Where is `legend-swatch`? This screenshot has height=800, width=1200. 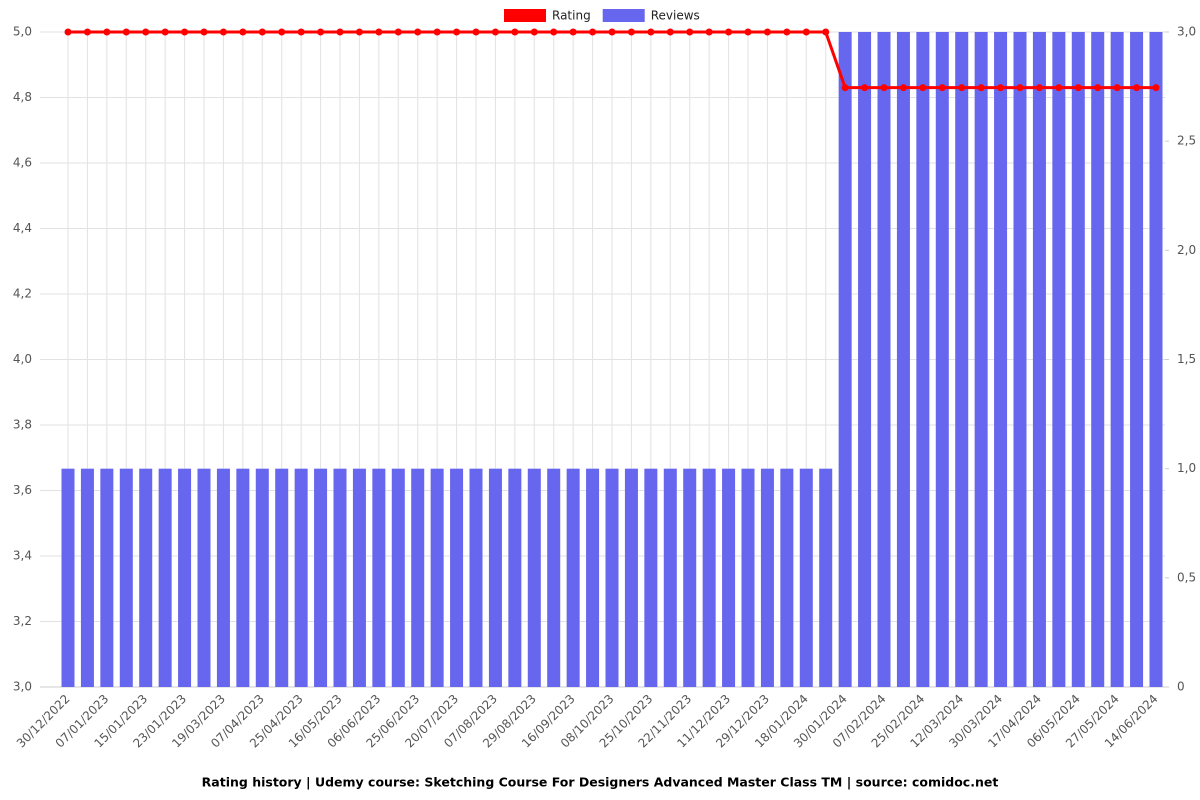
legend-swatch is located at coordinates (623, 15).